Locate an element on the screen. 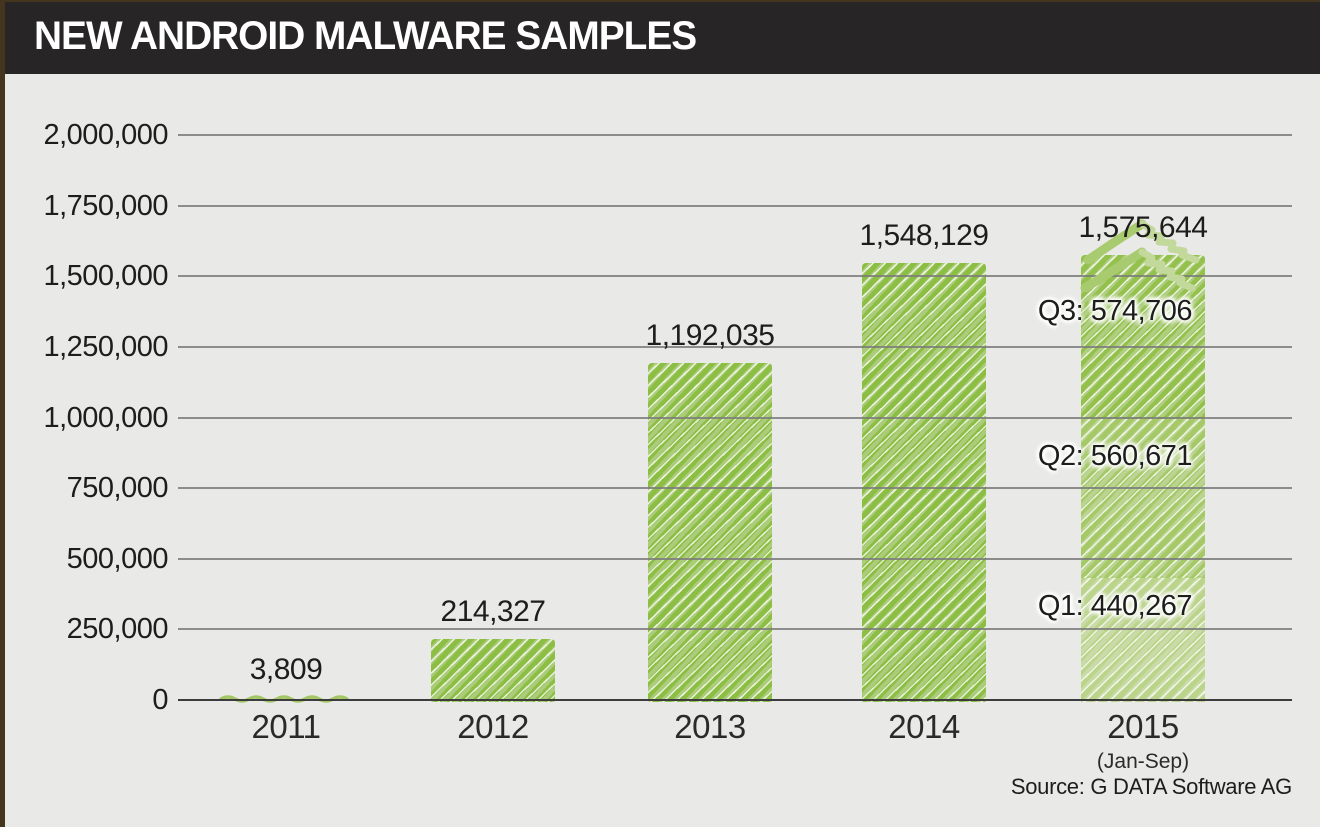  y-tick-label: 500,000 is located at coordinates (117, 558).